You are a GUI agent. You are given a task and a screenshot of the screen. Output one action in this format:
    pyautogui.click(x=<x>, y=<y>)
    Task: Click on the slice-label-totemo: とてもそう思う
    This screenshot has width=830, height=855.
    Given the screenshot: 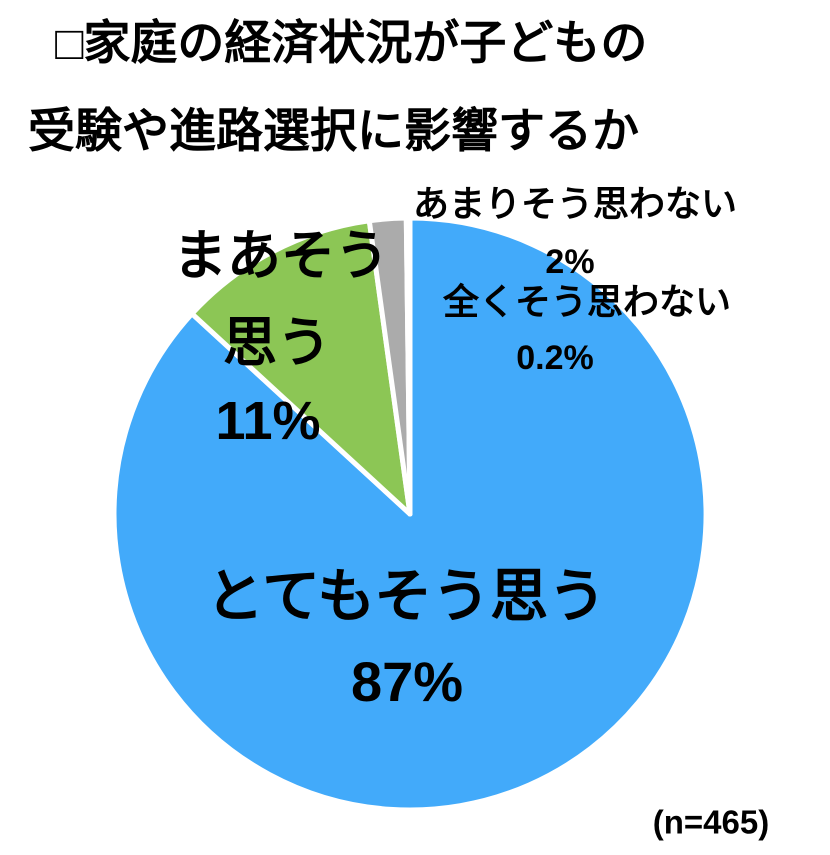 What is the action you would take?
    pyautogui.click(x=406, y=596)
    